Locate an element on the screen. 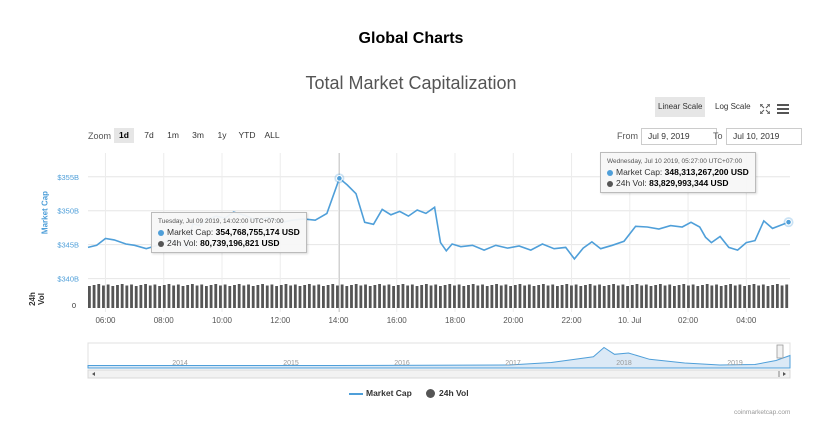 The image size is (822, 432). legend-mcap: Market Cap is located at coordinates (389, 393).